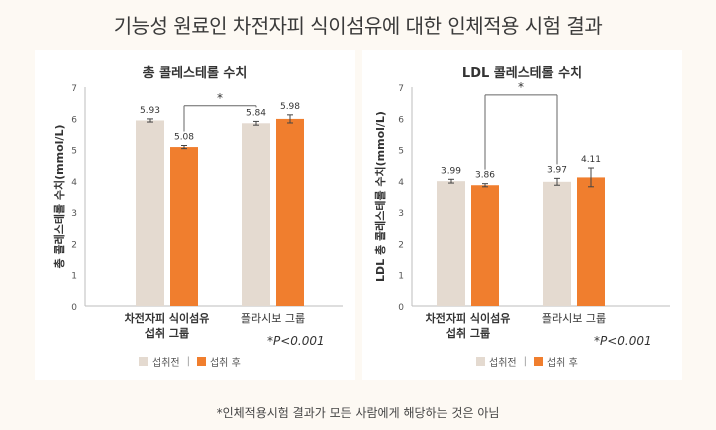  Describe the element at coordinates (557, 170) in the screenshot. I see `data-label: 3.97` at that location.